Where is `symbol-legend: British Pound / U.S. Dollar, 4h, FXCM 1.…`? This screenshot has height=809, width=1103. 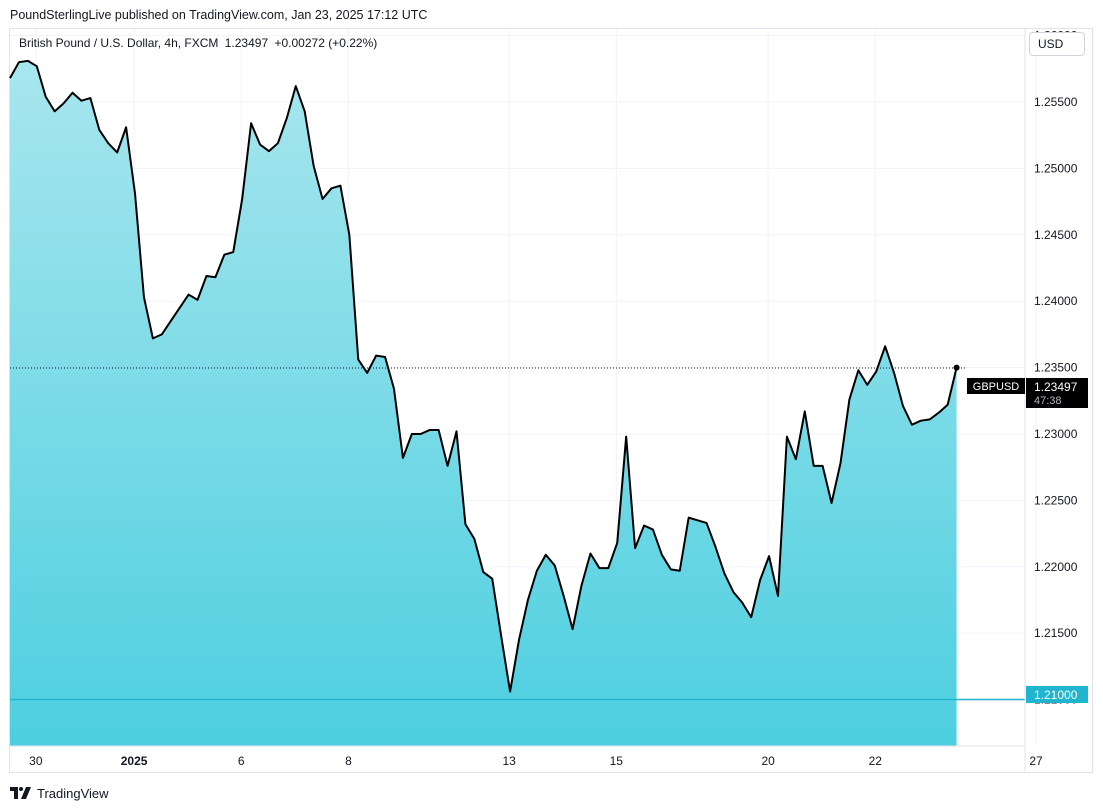
symbol-legend: British Pound / U.S. Dollar, 4h, FXCM 1.… is located at coordinates (199, 43).